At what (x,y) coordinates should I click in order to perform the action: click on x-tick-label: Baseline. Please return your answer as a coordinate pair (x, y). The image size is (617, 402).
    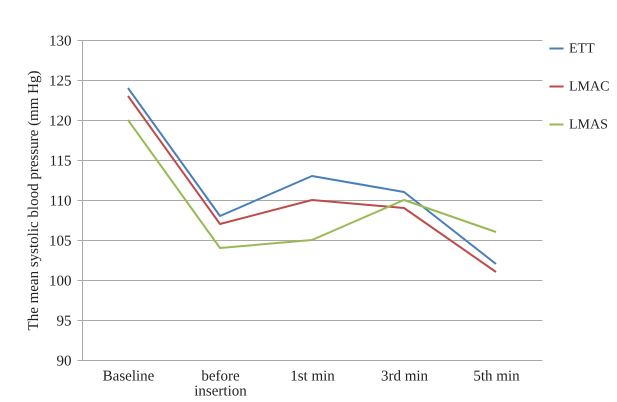
    Looking at the image, I should click on (128, 376).